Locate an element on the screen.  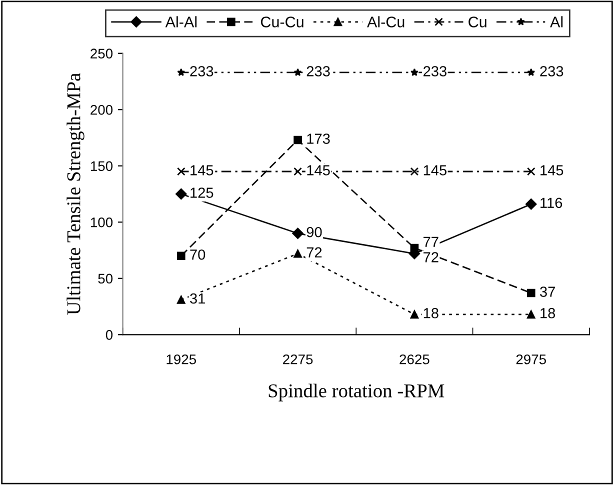
y-tick-label: 50 is located at coordinates (105, 279).